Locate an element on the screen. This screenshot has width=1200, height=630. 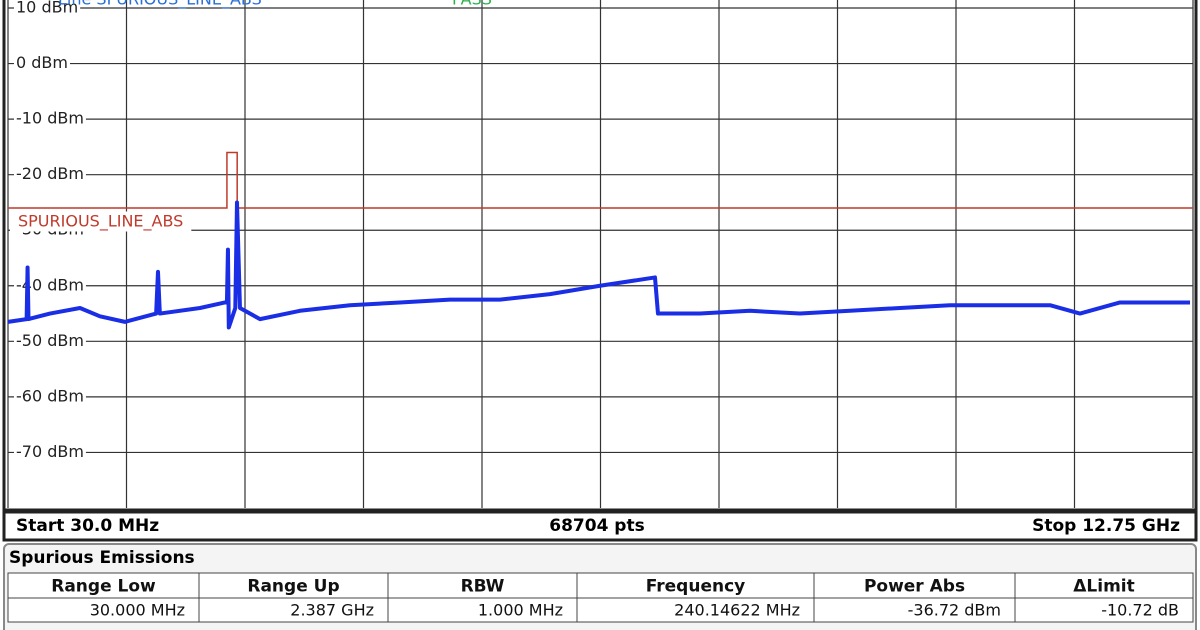
column-header: RBW is located at coordinates (483, 587).